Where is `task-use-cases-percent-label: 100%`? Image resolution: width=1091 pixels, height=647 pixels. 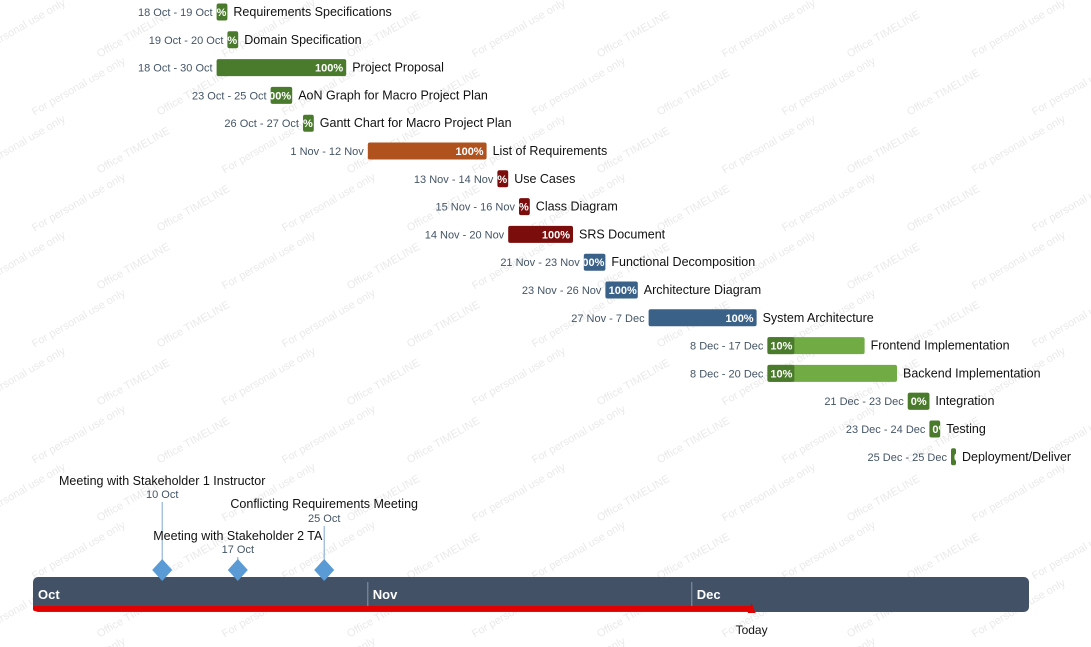 task-use-cases-percent-label: 100% is located at coordinates (493, 180).